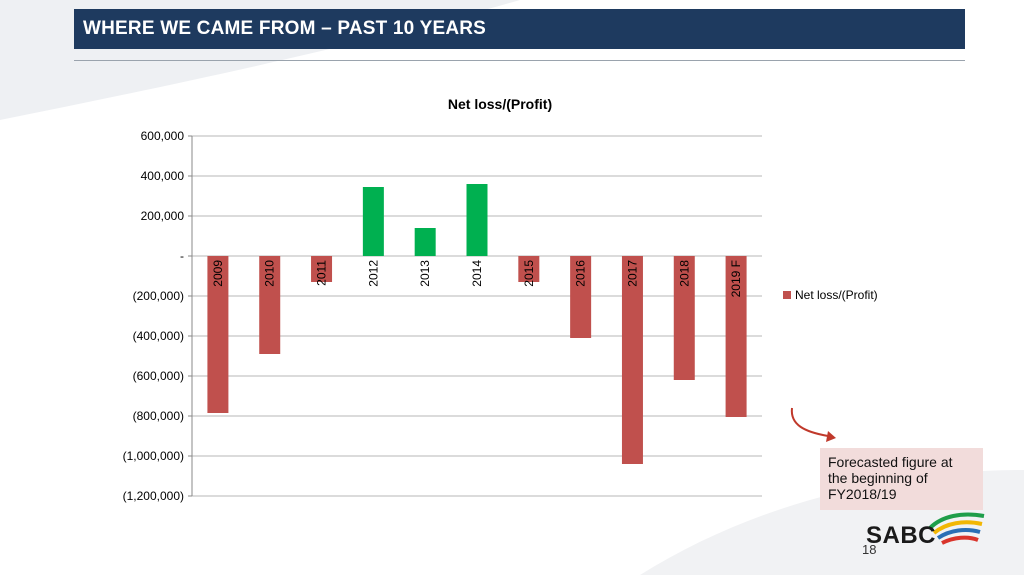  Describe the element at coordinates (425, 242) in the screenshot. I see `bar-2013` at that location.